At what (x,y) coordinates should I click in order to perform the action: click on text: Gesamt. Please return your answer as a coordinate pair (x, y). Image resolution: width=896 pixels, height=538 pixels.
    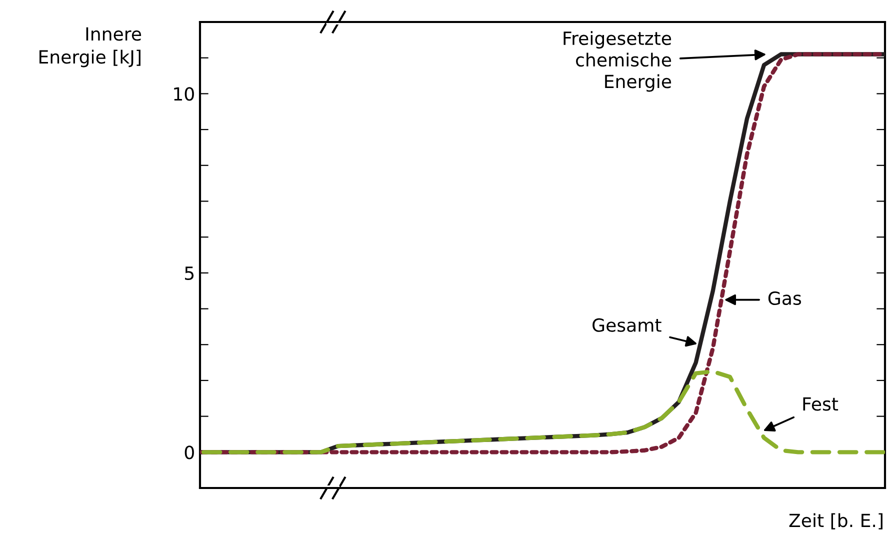
    Looking at the image, I should click on (627, 325).